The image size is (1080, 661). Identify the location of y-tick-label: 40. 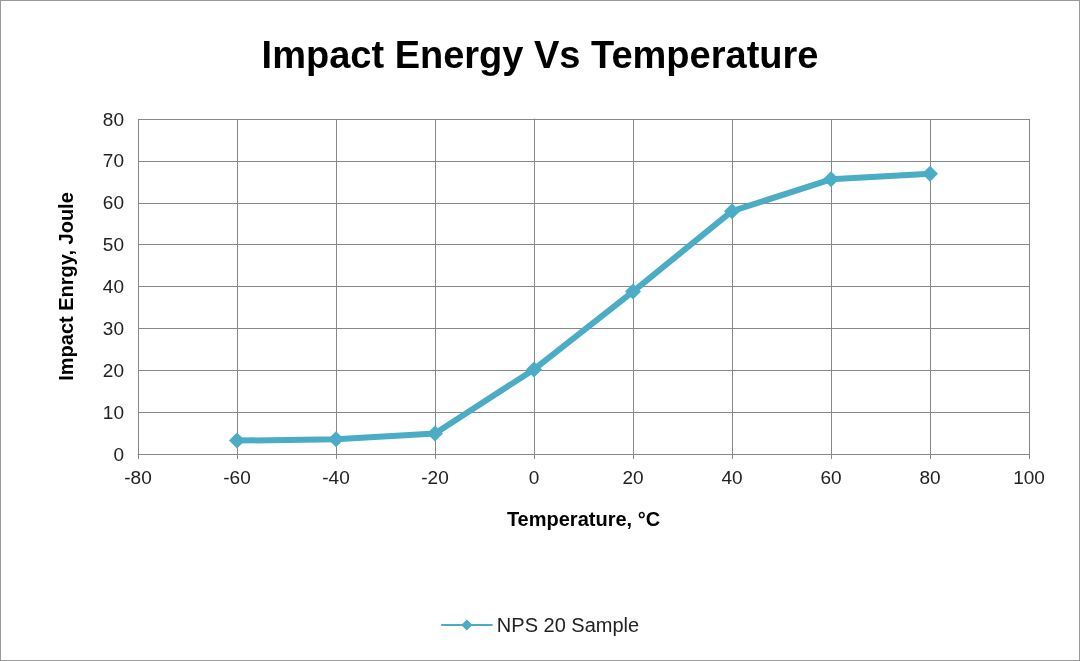
(113, 286).